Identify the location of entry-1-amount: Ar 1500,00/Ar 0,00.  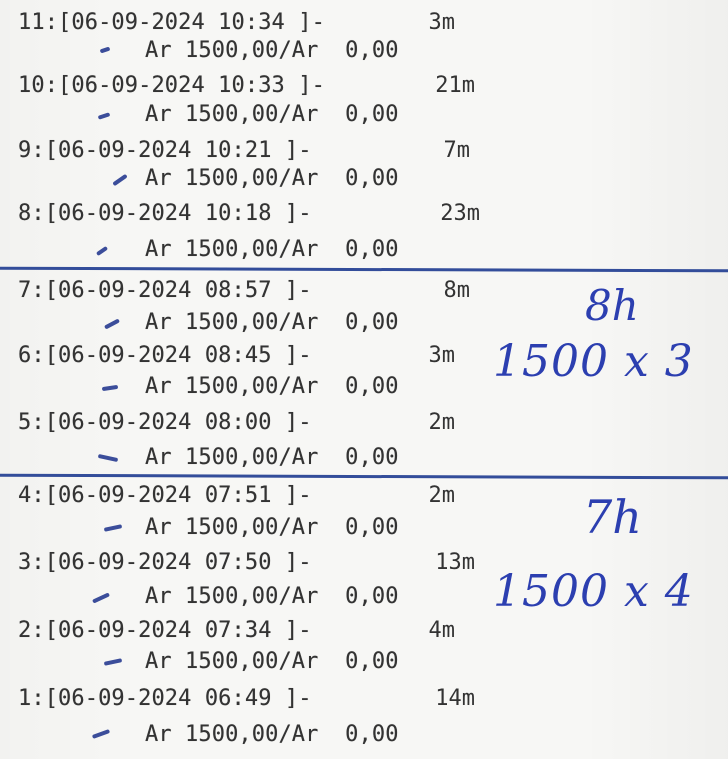
(272, 734).